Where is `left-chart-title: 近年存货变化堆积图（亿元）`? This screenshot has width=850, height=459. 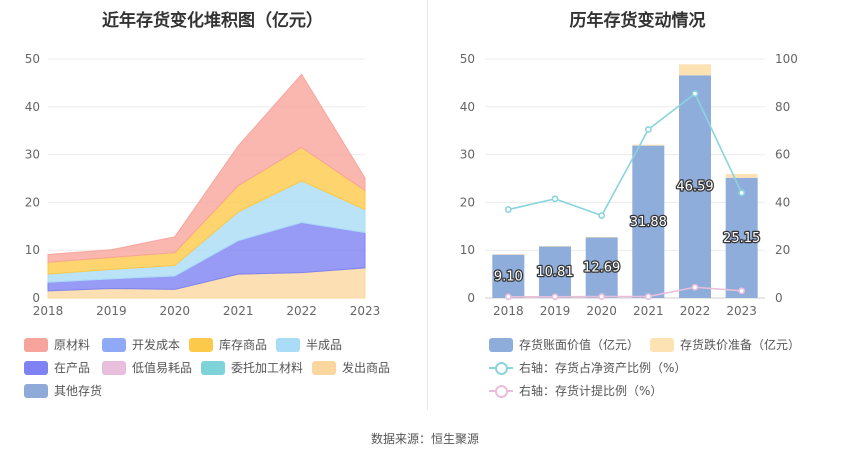
left-chart-title: 近年存货变化堆积图（亿元） is located at coordinates (212, 21).